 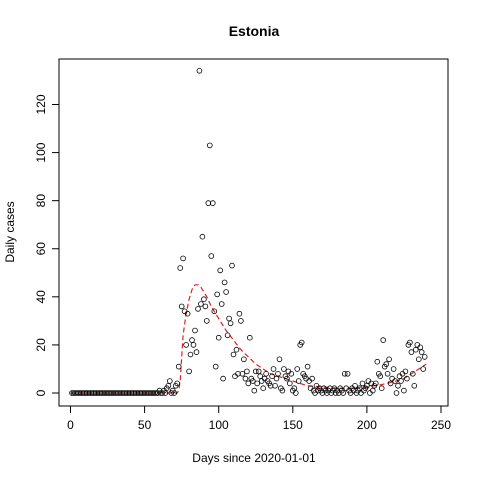 I want to click on x-axis-label: Days since 2020-01-01, so click(x=254, y=458).